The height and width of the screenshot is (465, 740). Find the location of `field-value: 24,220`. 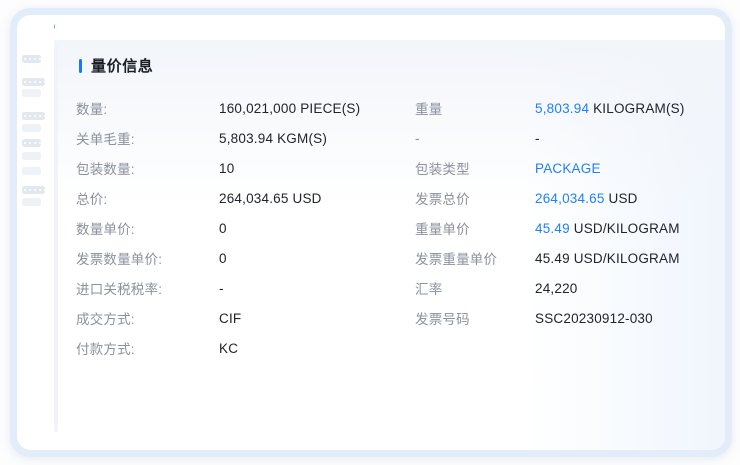

field-value: 24,220 is located at coordinates (630, 288).